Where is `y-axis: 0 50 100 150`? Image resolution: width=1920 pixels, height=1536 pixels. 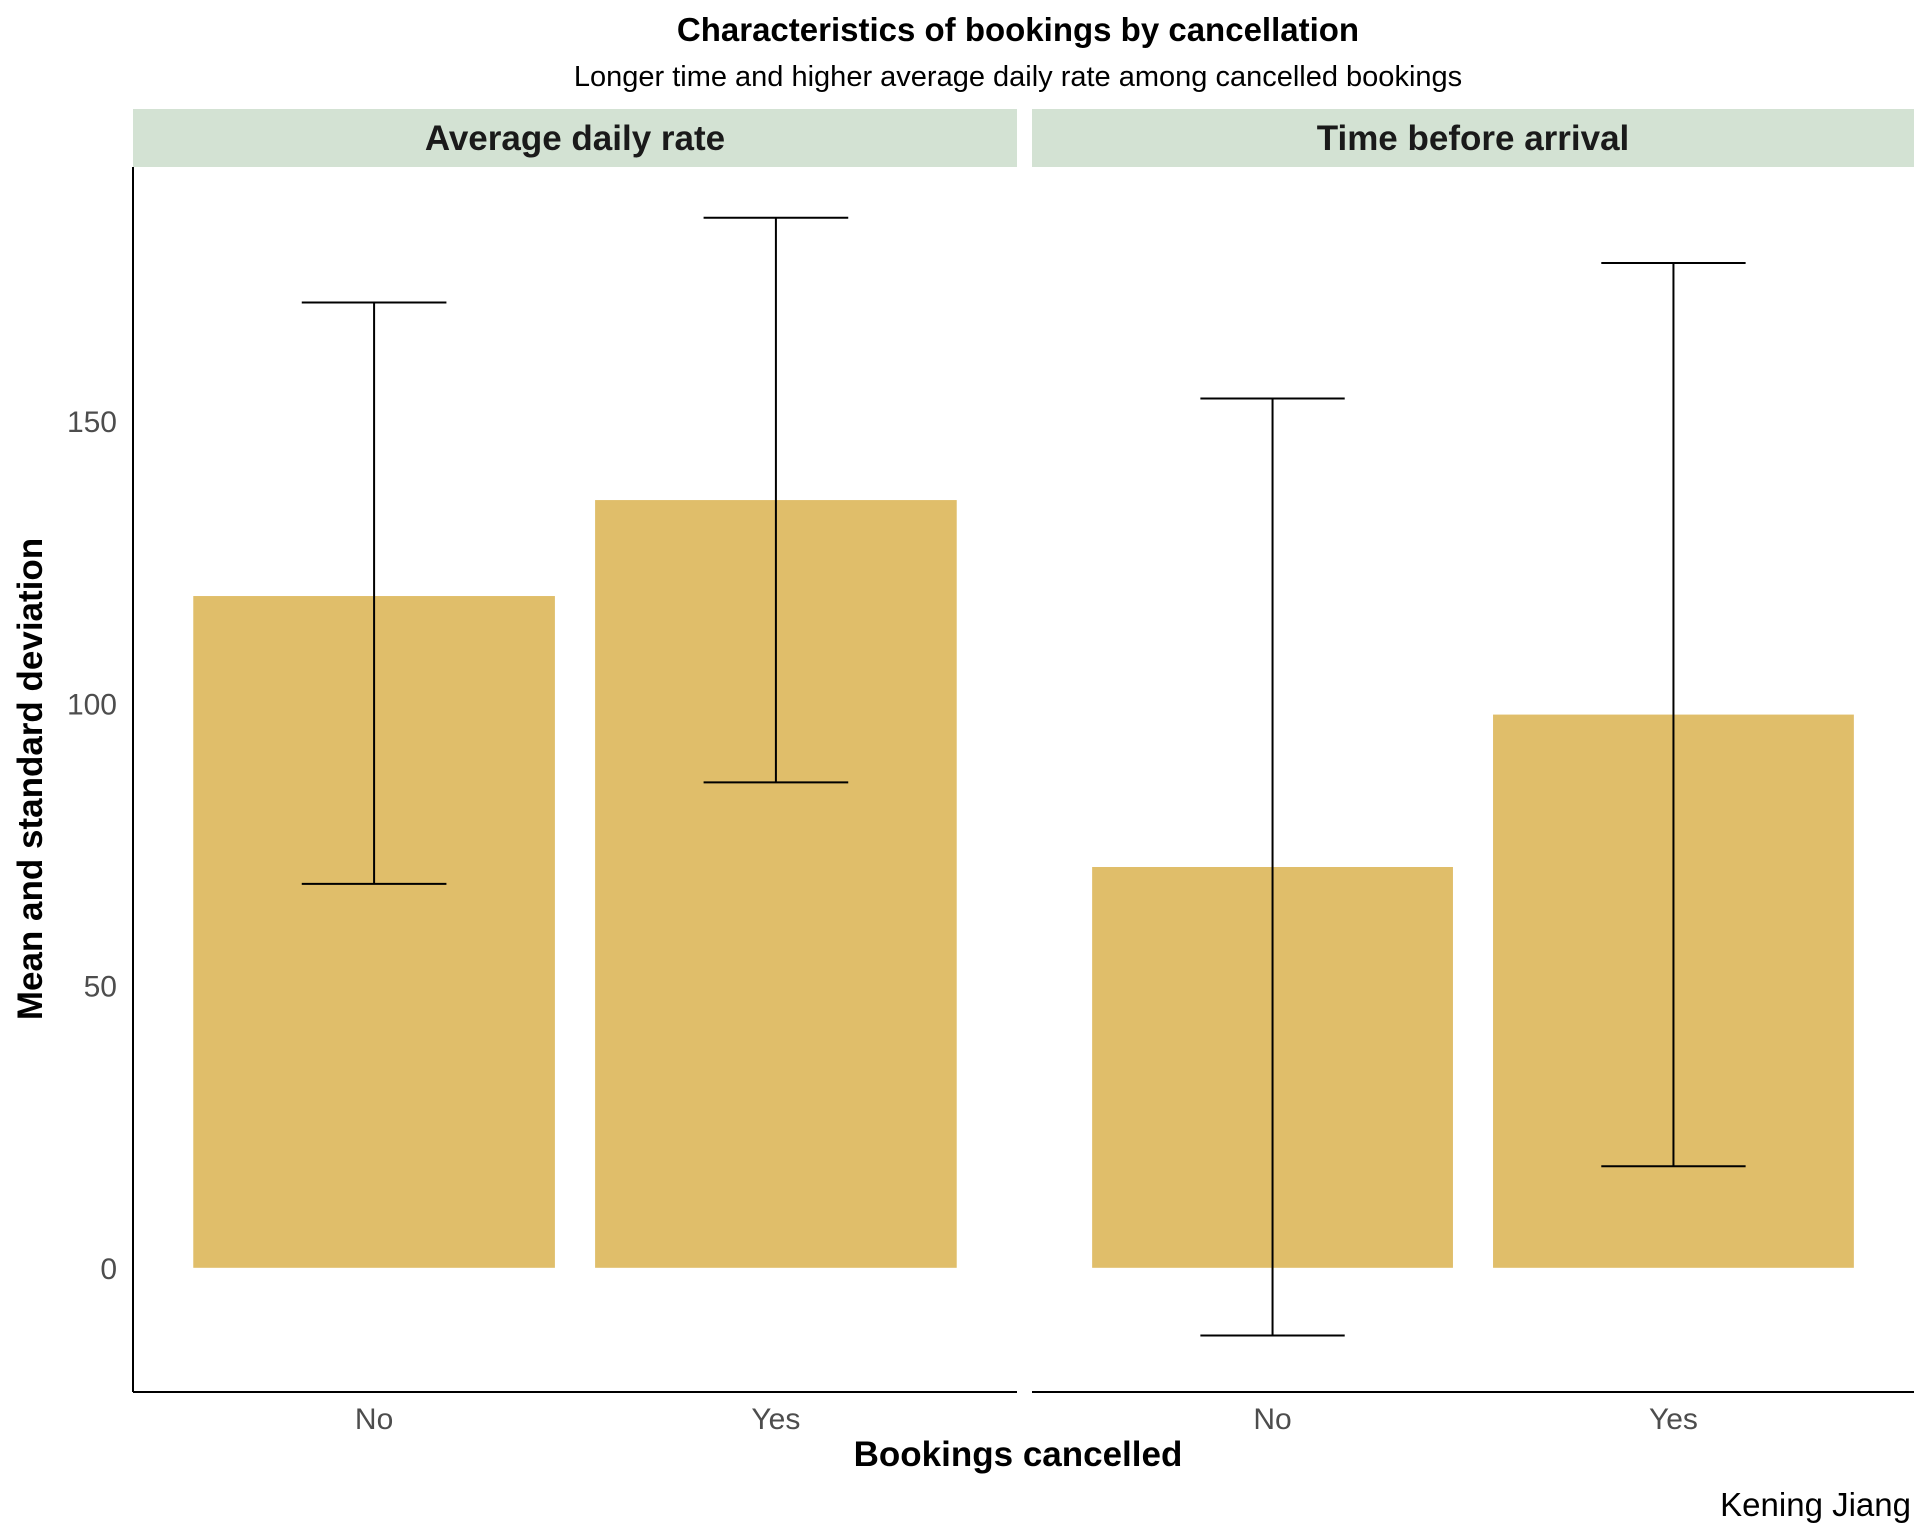 y-axis: 0 50 100 150 is located at coordinates (92, 846).